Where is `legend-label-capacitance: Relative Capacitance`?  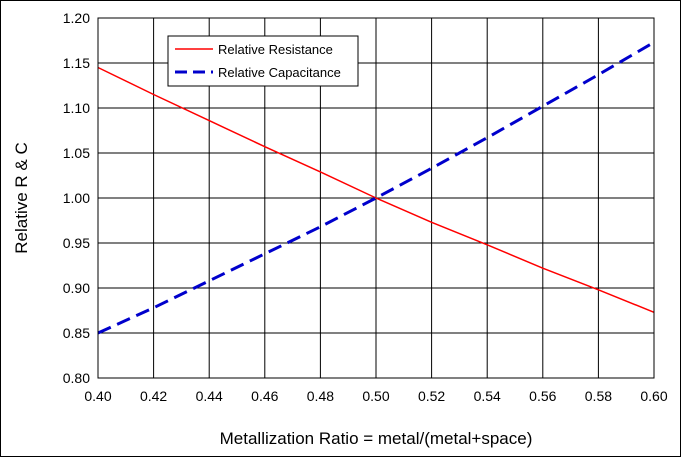 legend-label-capacitance: Relative Capacitance is located at coordinates (279, 72).